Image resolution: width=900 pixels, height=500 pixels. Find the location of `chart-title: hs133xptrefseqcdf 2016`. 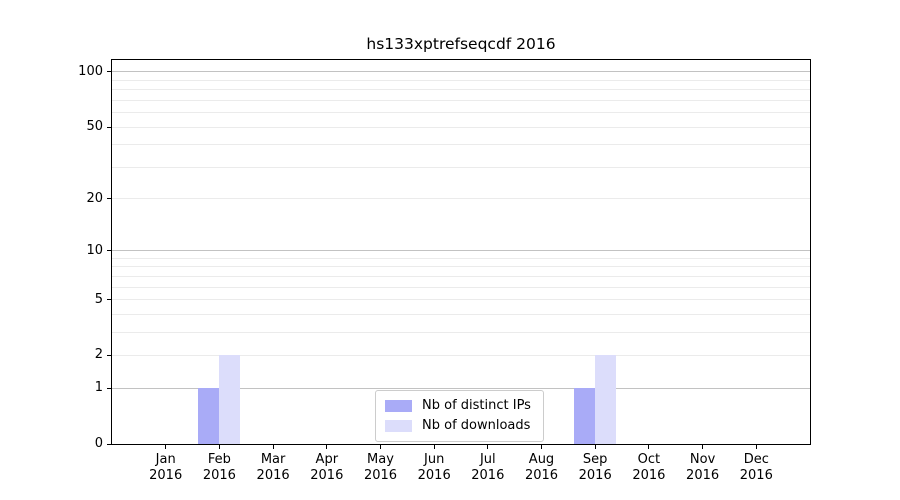

chart-title: hs133xptrefseqcdf 2016 is located at coordinates (461, 44).